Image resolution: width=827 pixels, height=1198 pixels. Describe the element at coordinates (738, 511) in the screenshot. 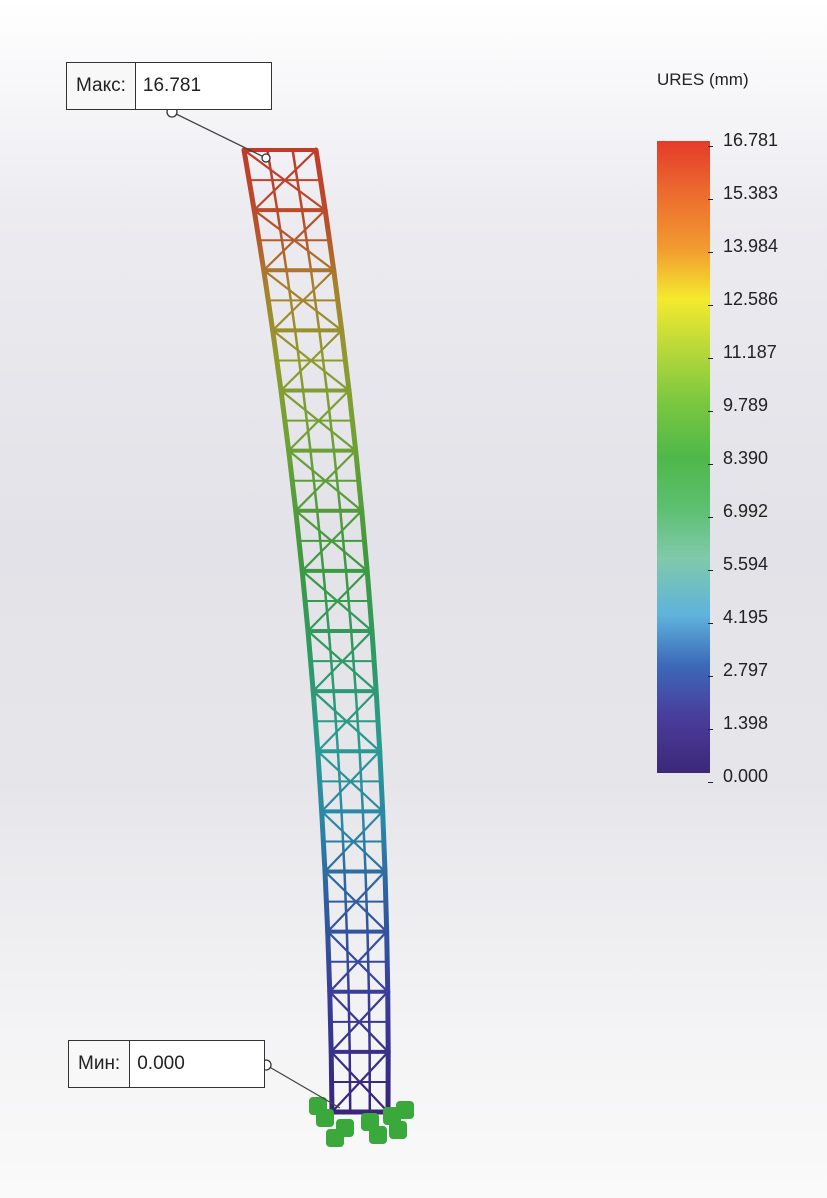

I see `legend-tick: 6.992` at that location.